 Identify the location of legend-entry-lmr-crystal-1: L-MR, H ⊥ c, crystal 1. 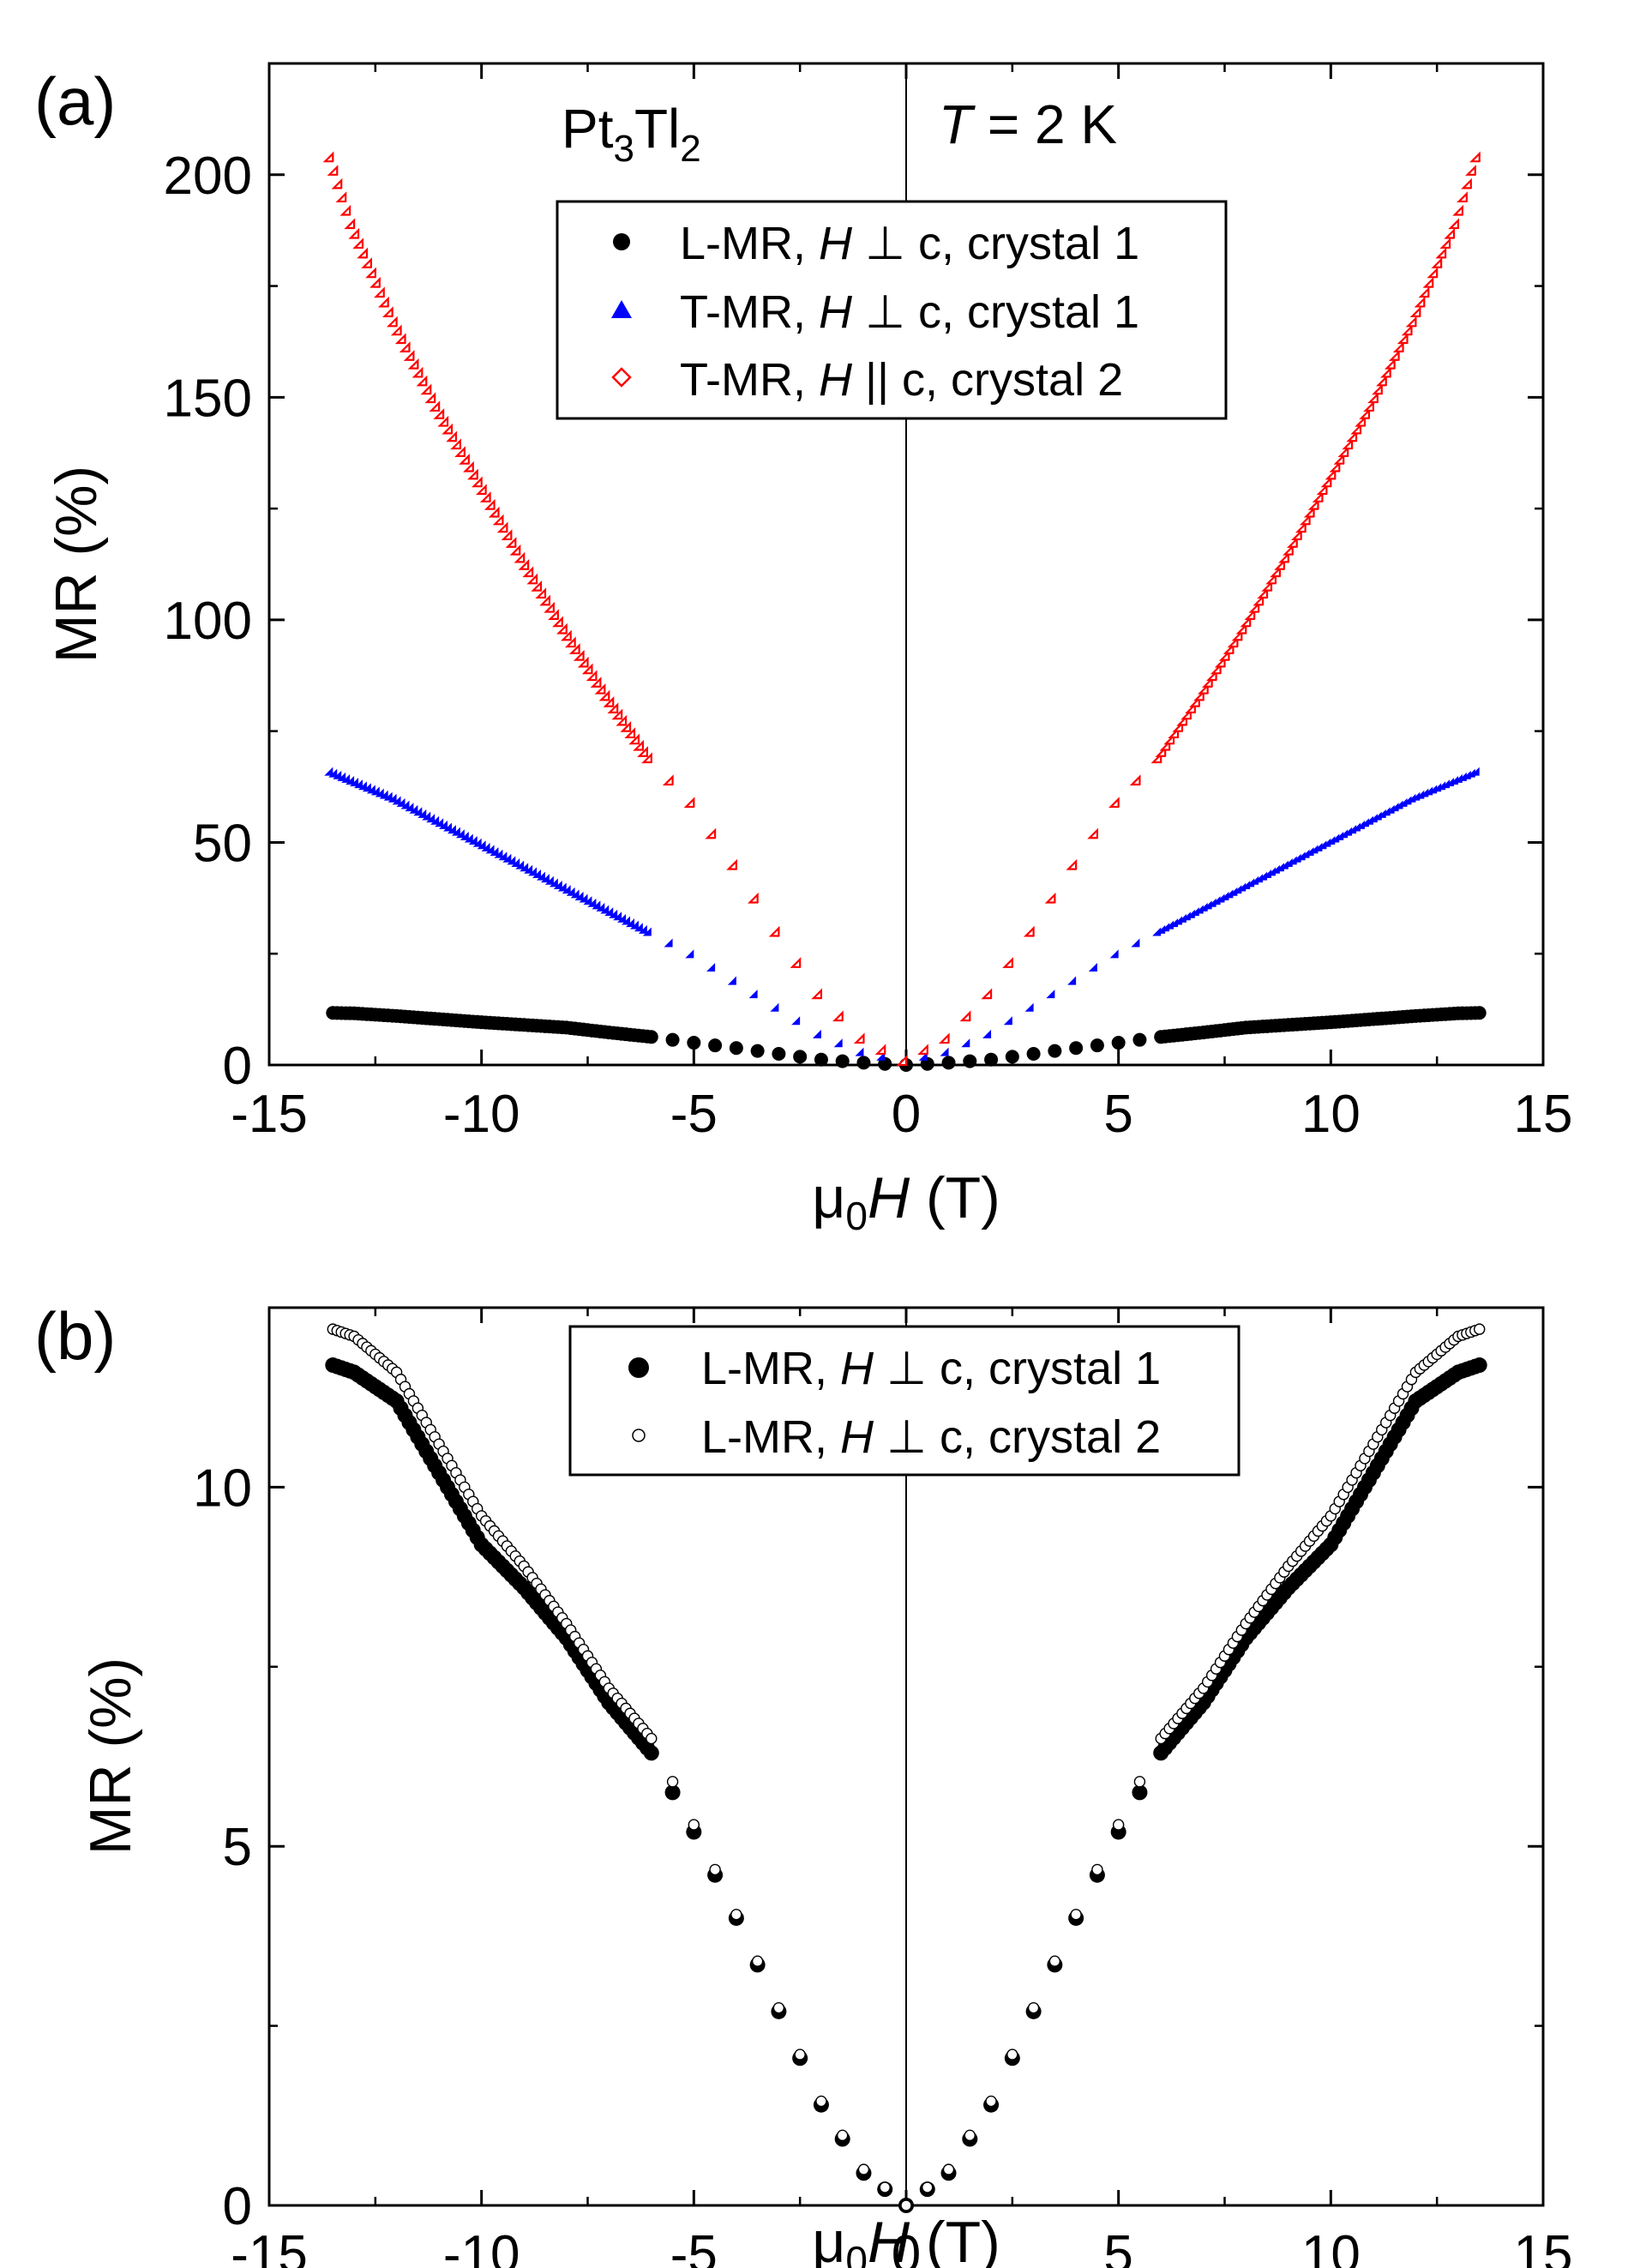
(909, 243).